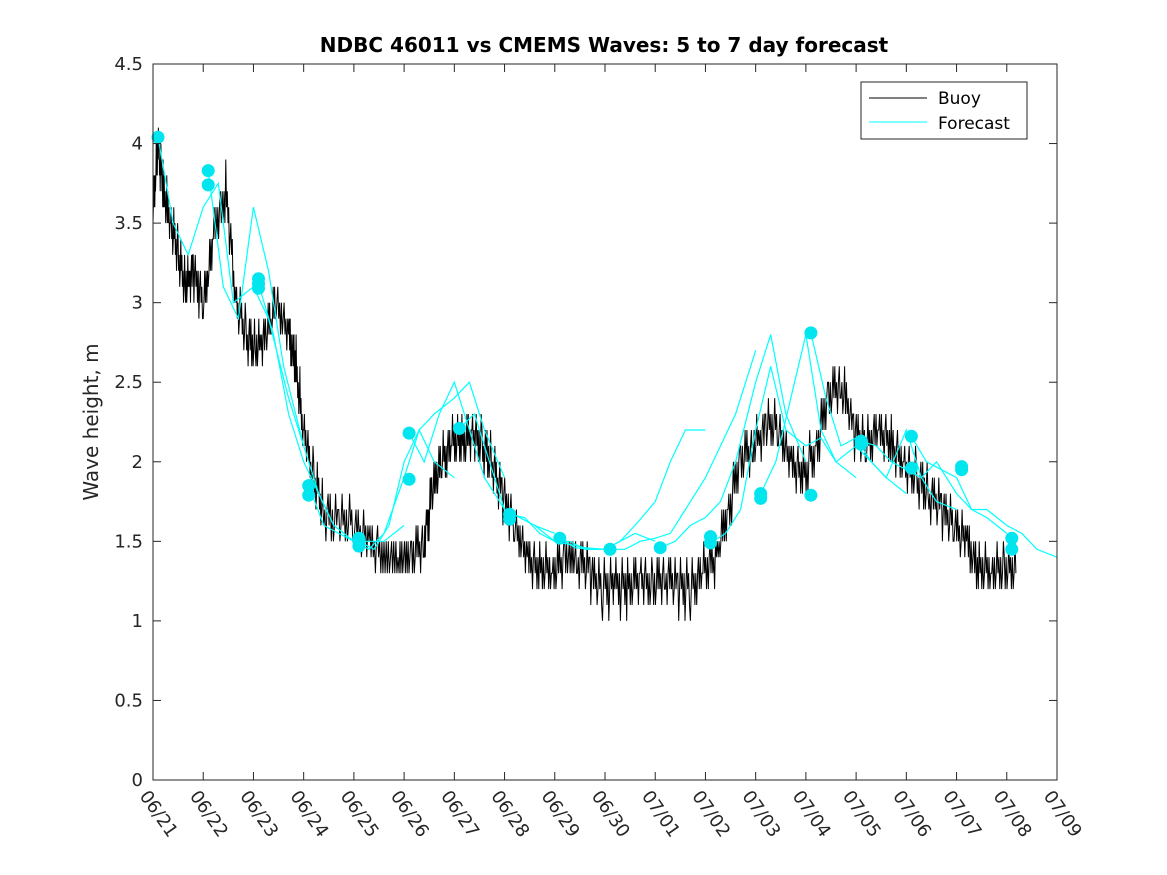 This screenshot has height=875, width=1167. I want to click on y-tick-label: 0, so click(137, 780).